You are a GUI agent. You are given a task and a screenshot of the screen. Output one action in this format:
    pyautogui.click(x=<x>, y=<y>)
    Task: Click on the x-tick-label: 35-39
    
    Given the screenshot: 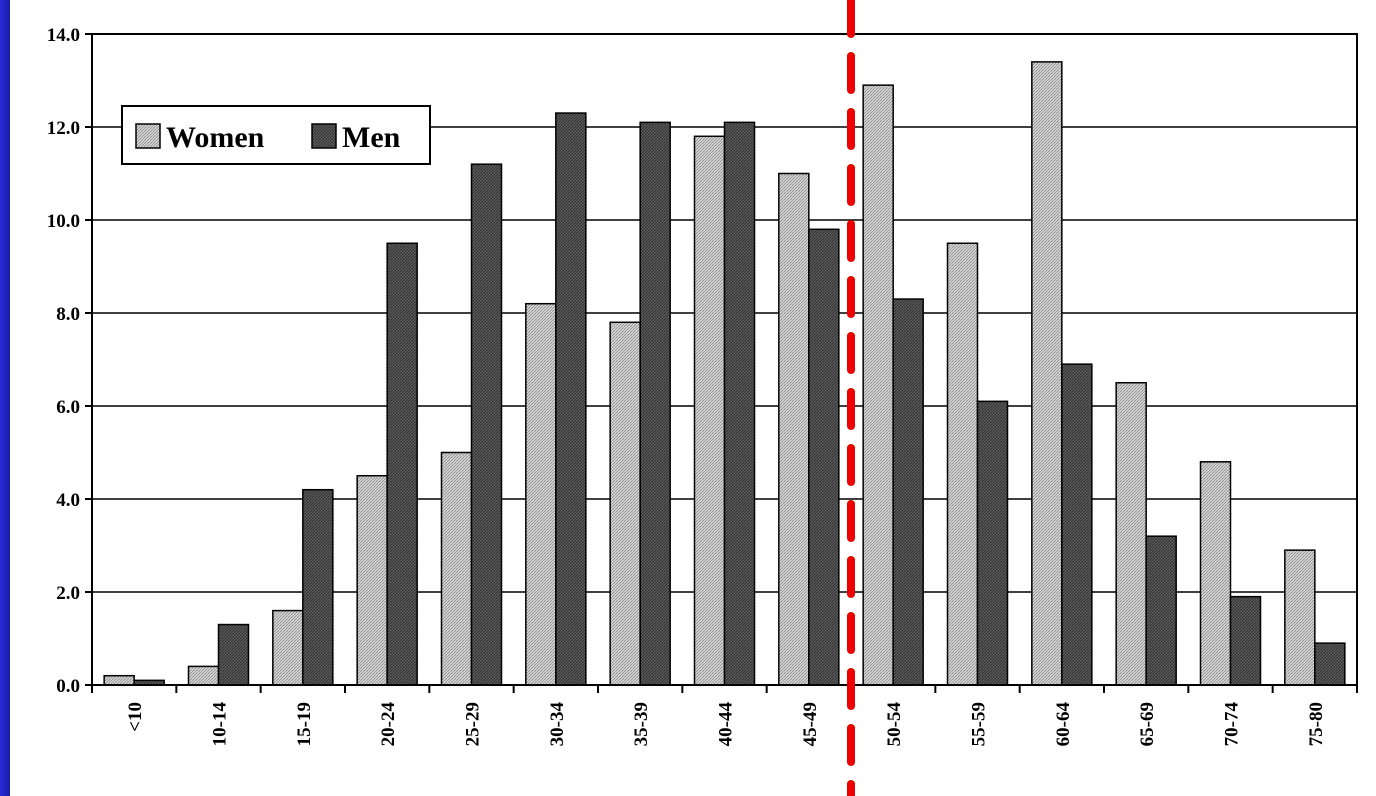 What is the action you would take?
    pyautogui.click(x=641, y=724)
    